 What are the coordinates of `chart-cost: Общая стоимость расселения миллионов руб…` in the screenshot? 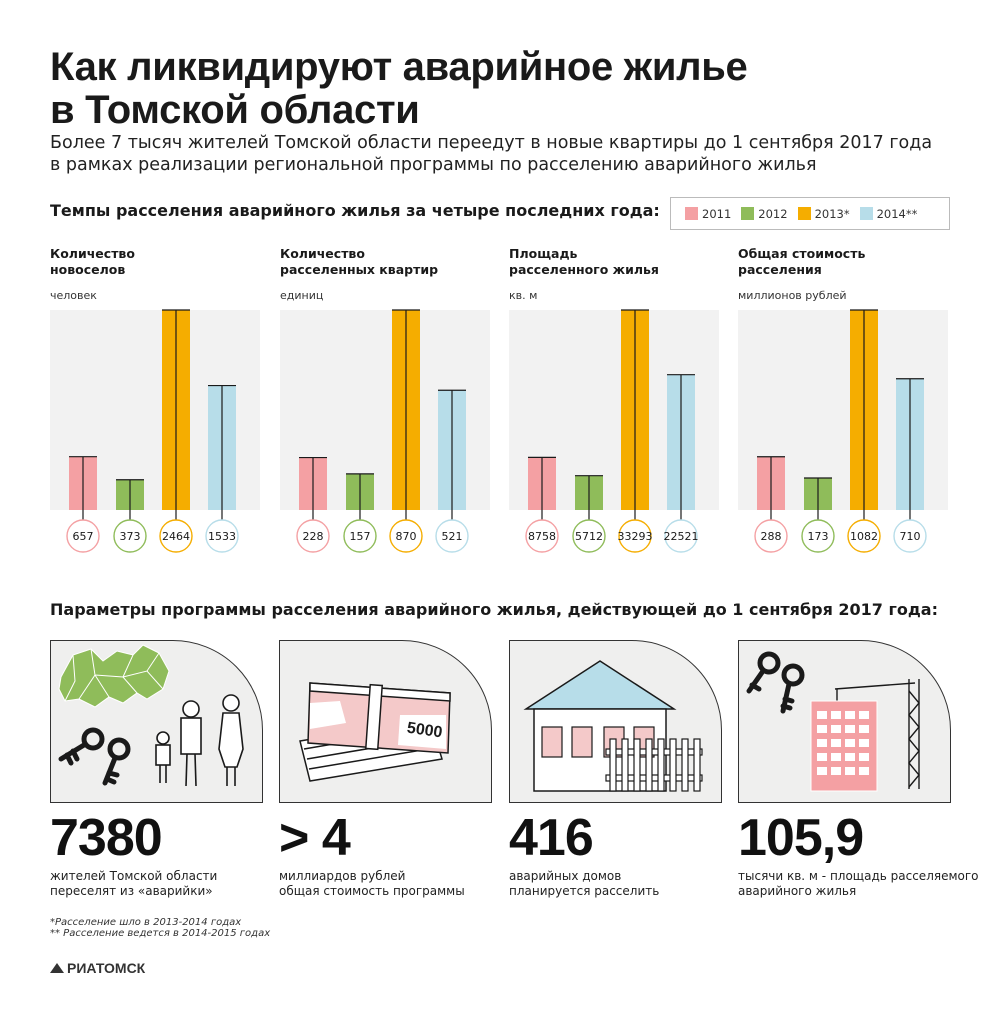 It's located at (843, 401).